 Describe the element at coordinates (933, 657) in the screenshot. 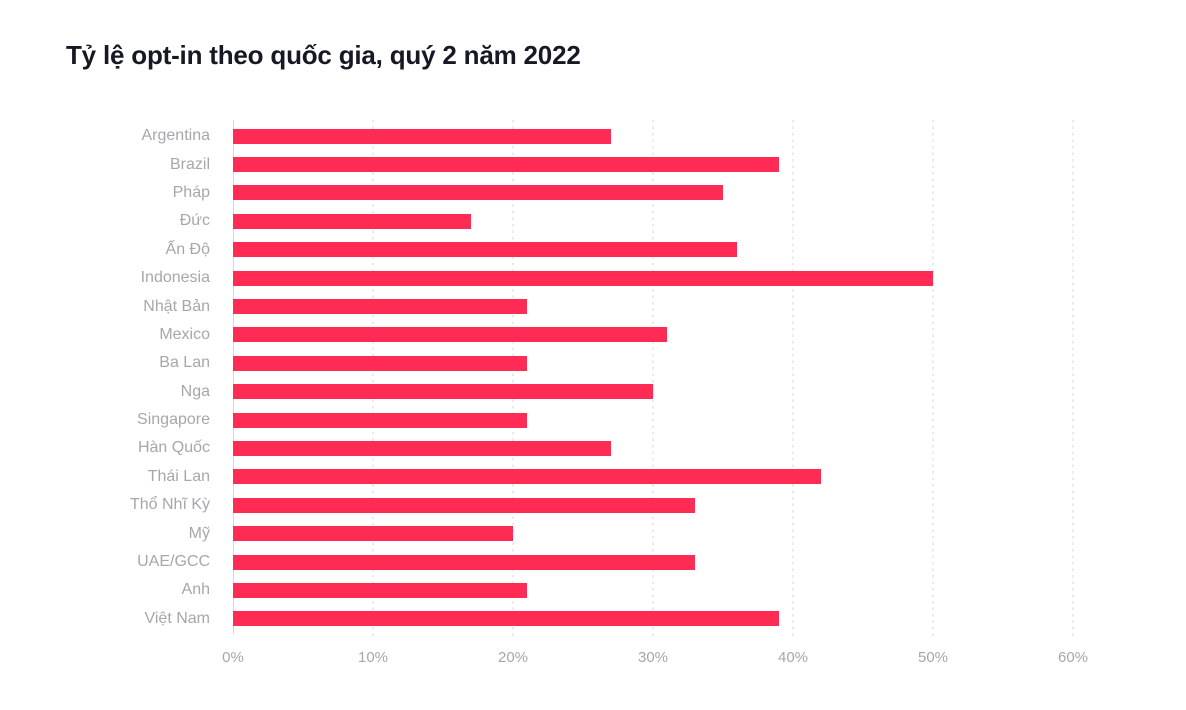

I see `x-tick-label: 50%` at that location.